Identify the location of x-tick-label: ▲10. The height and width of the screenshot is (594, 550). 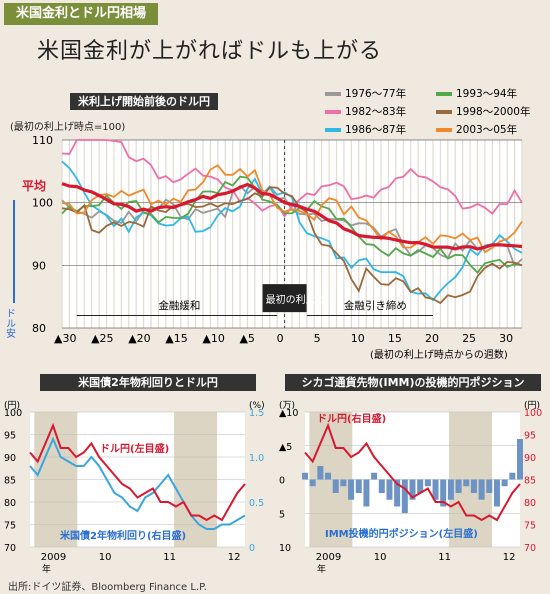
(213, 338).